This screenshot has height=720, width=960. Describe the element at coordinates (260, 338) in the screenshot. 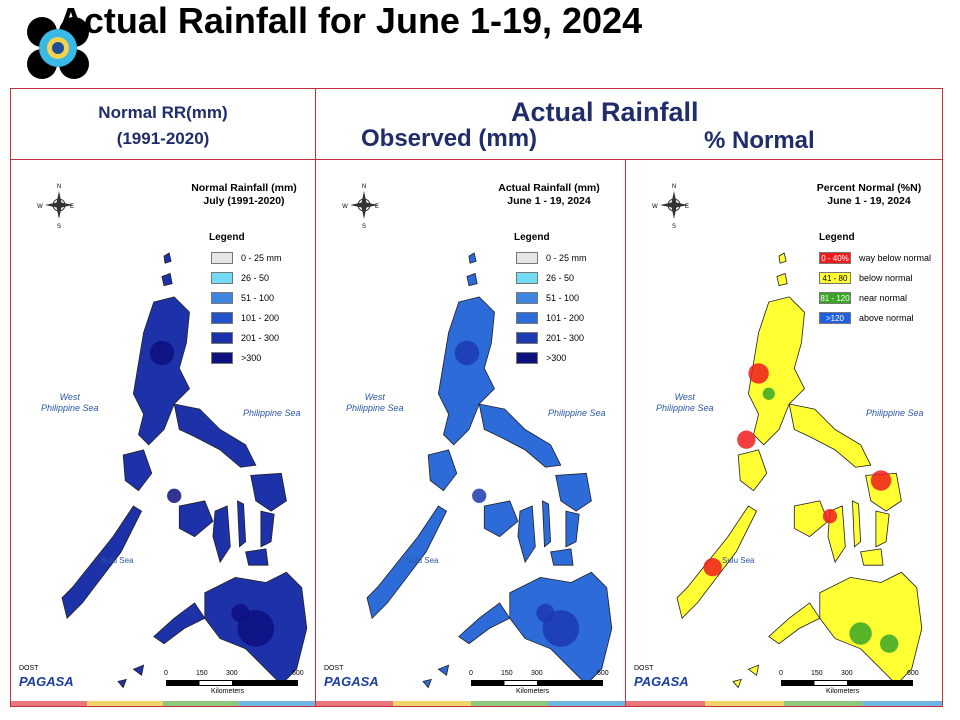

I see `legend-label: 201 - 300` at that location.